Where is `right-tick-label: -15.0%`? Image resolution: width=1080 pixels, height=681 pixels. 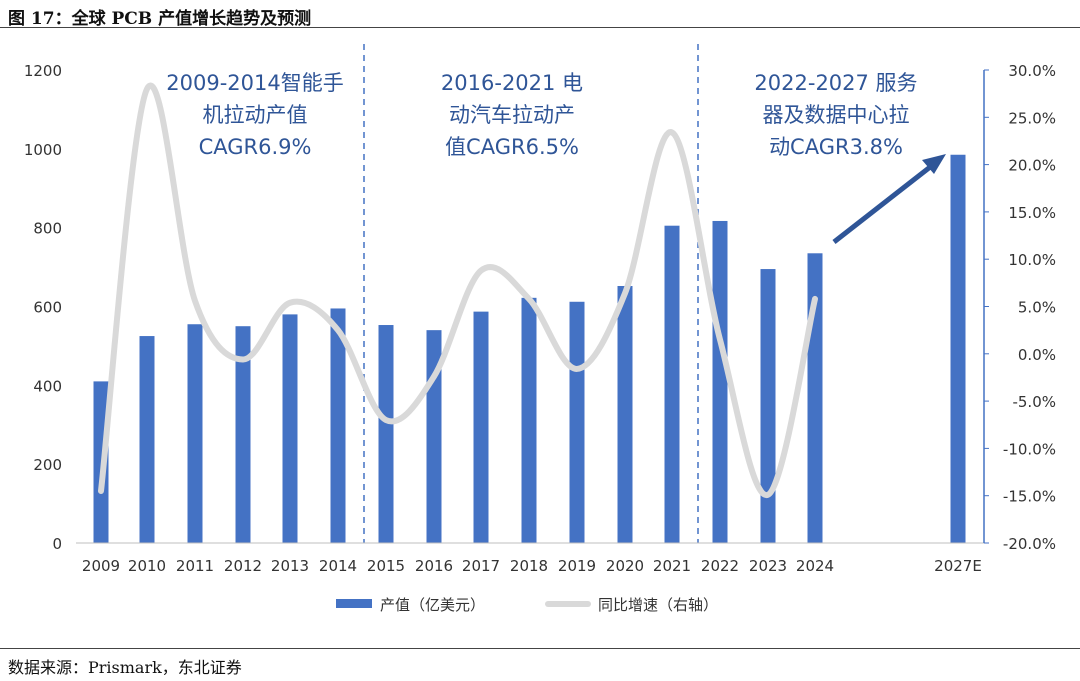
right-tick-label: -15.0% is located at coordinates (1029, 497).